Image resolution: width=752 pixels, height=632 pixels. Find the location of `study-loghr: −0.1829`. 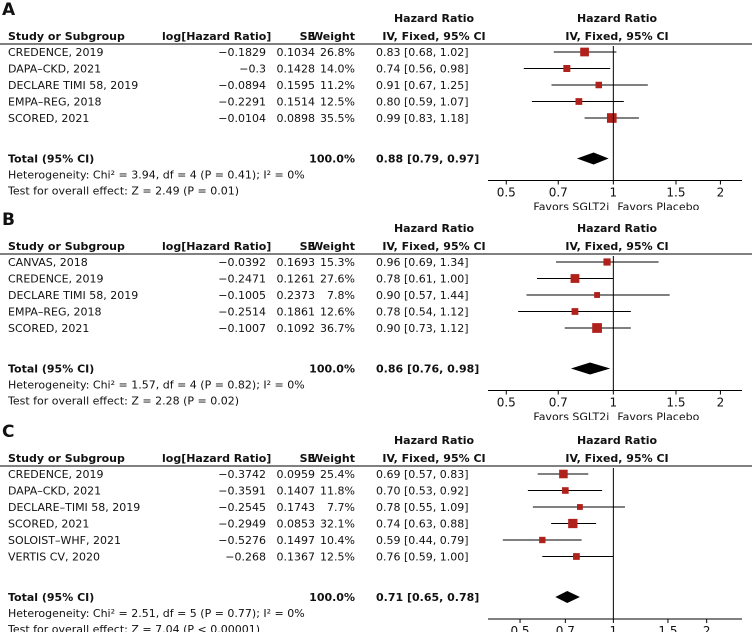

study-loghr: −0.1829 is located at coordinates (242, 52).